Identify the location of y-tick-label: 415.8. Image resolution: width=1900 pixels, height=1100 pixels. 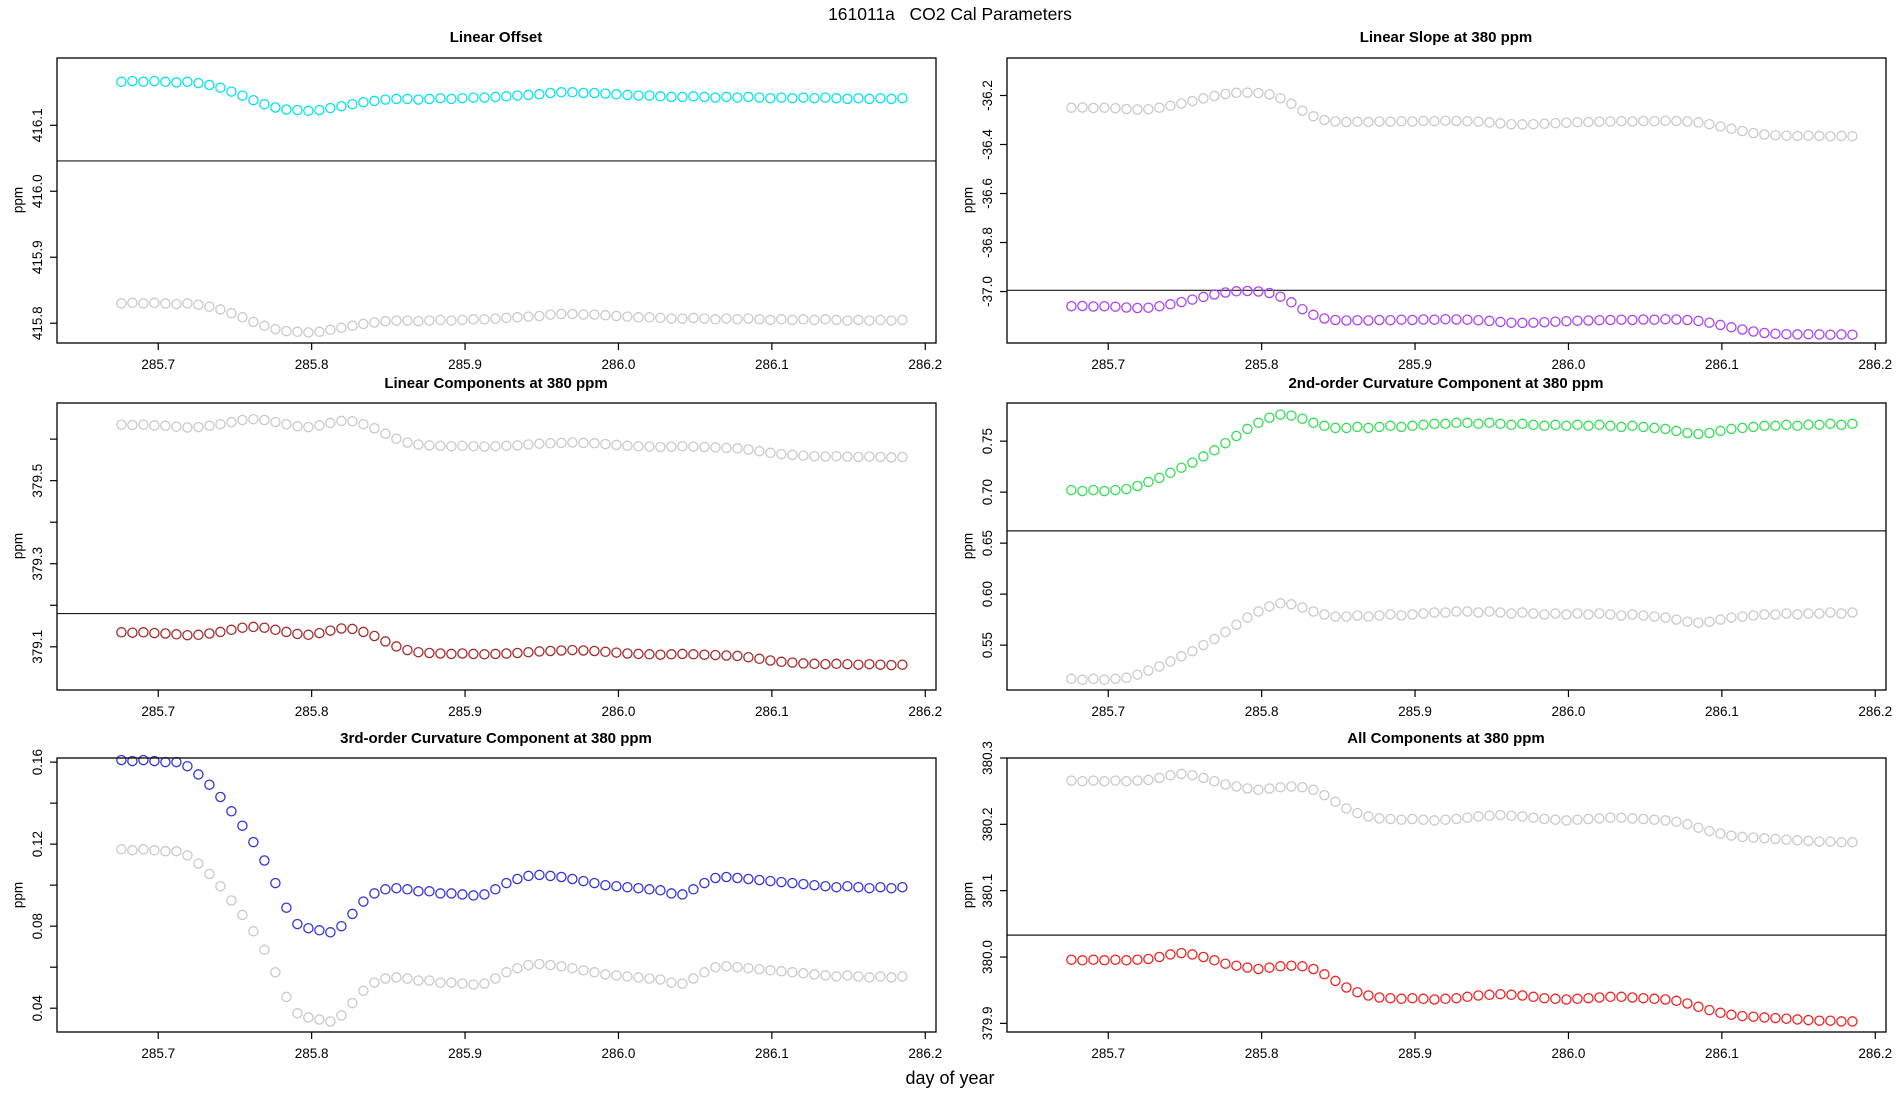
(37, 323).